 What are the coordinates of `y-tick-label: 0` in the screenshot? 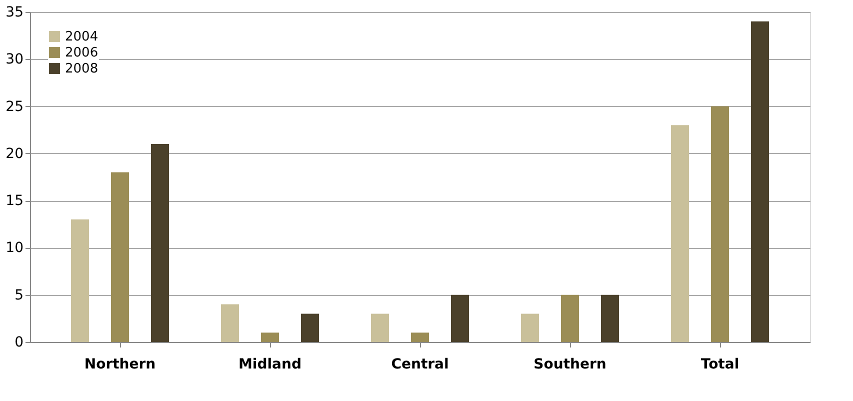 It's located at (19, 342).